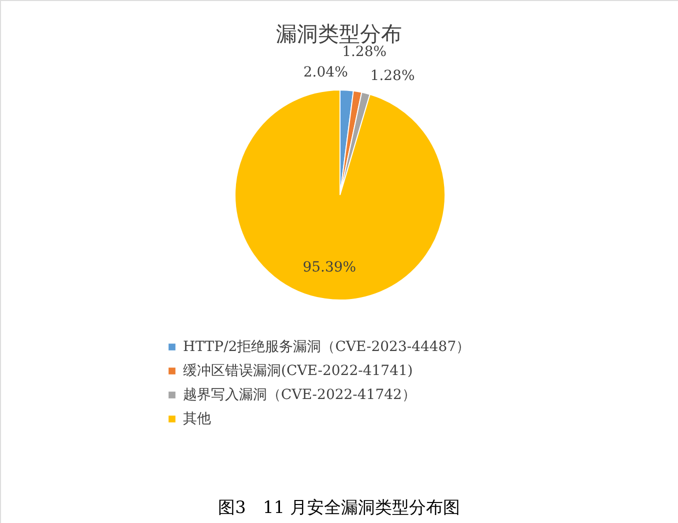  I want to click on legend-label: 其他, so click(197, 419).